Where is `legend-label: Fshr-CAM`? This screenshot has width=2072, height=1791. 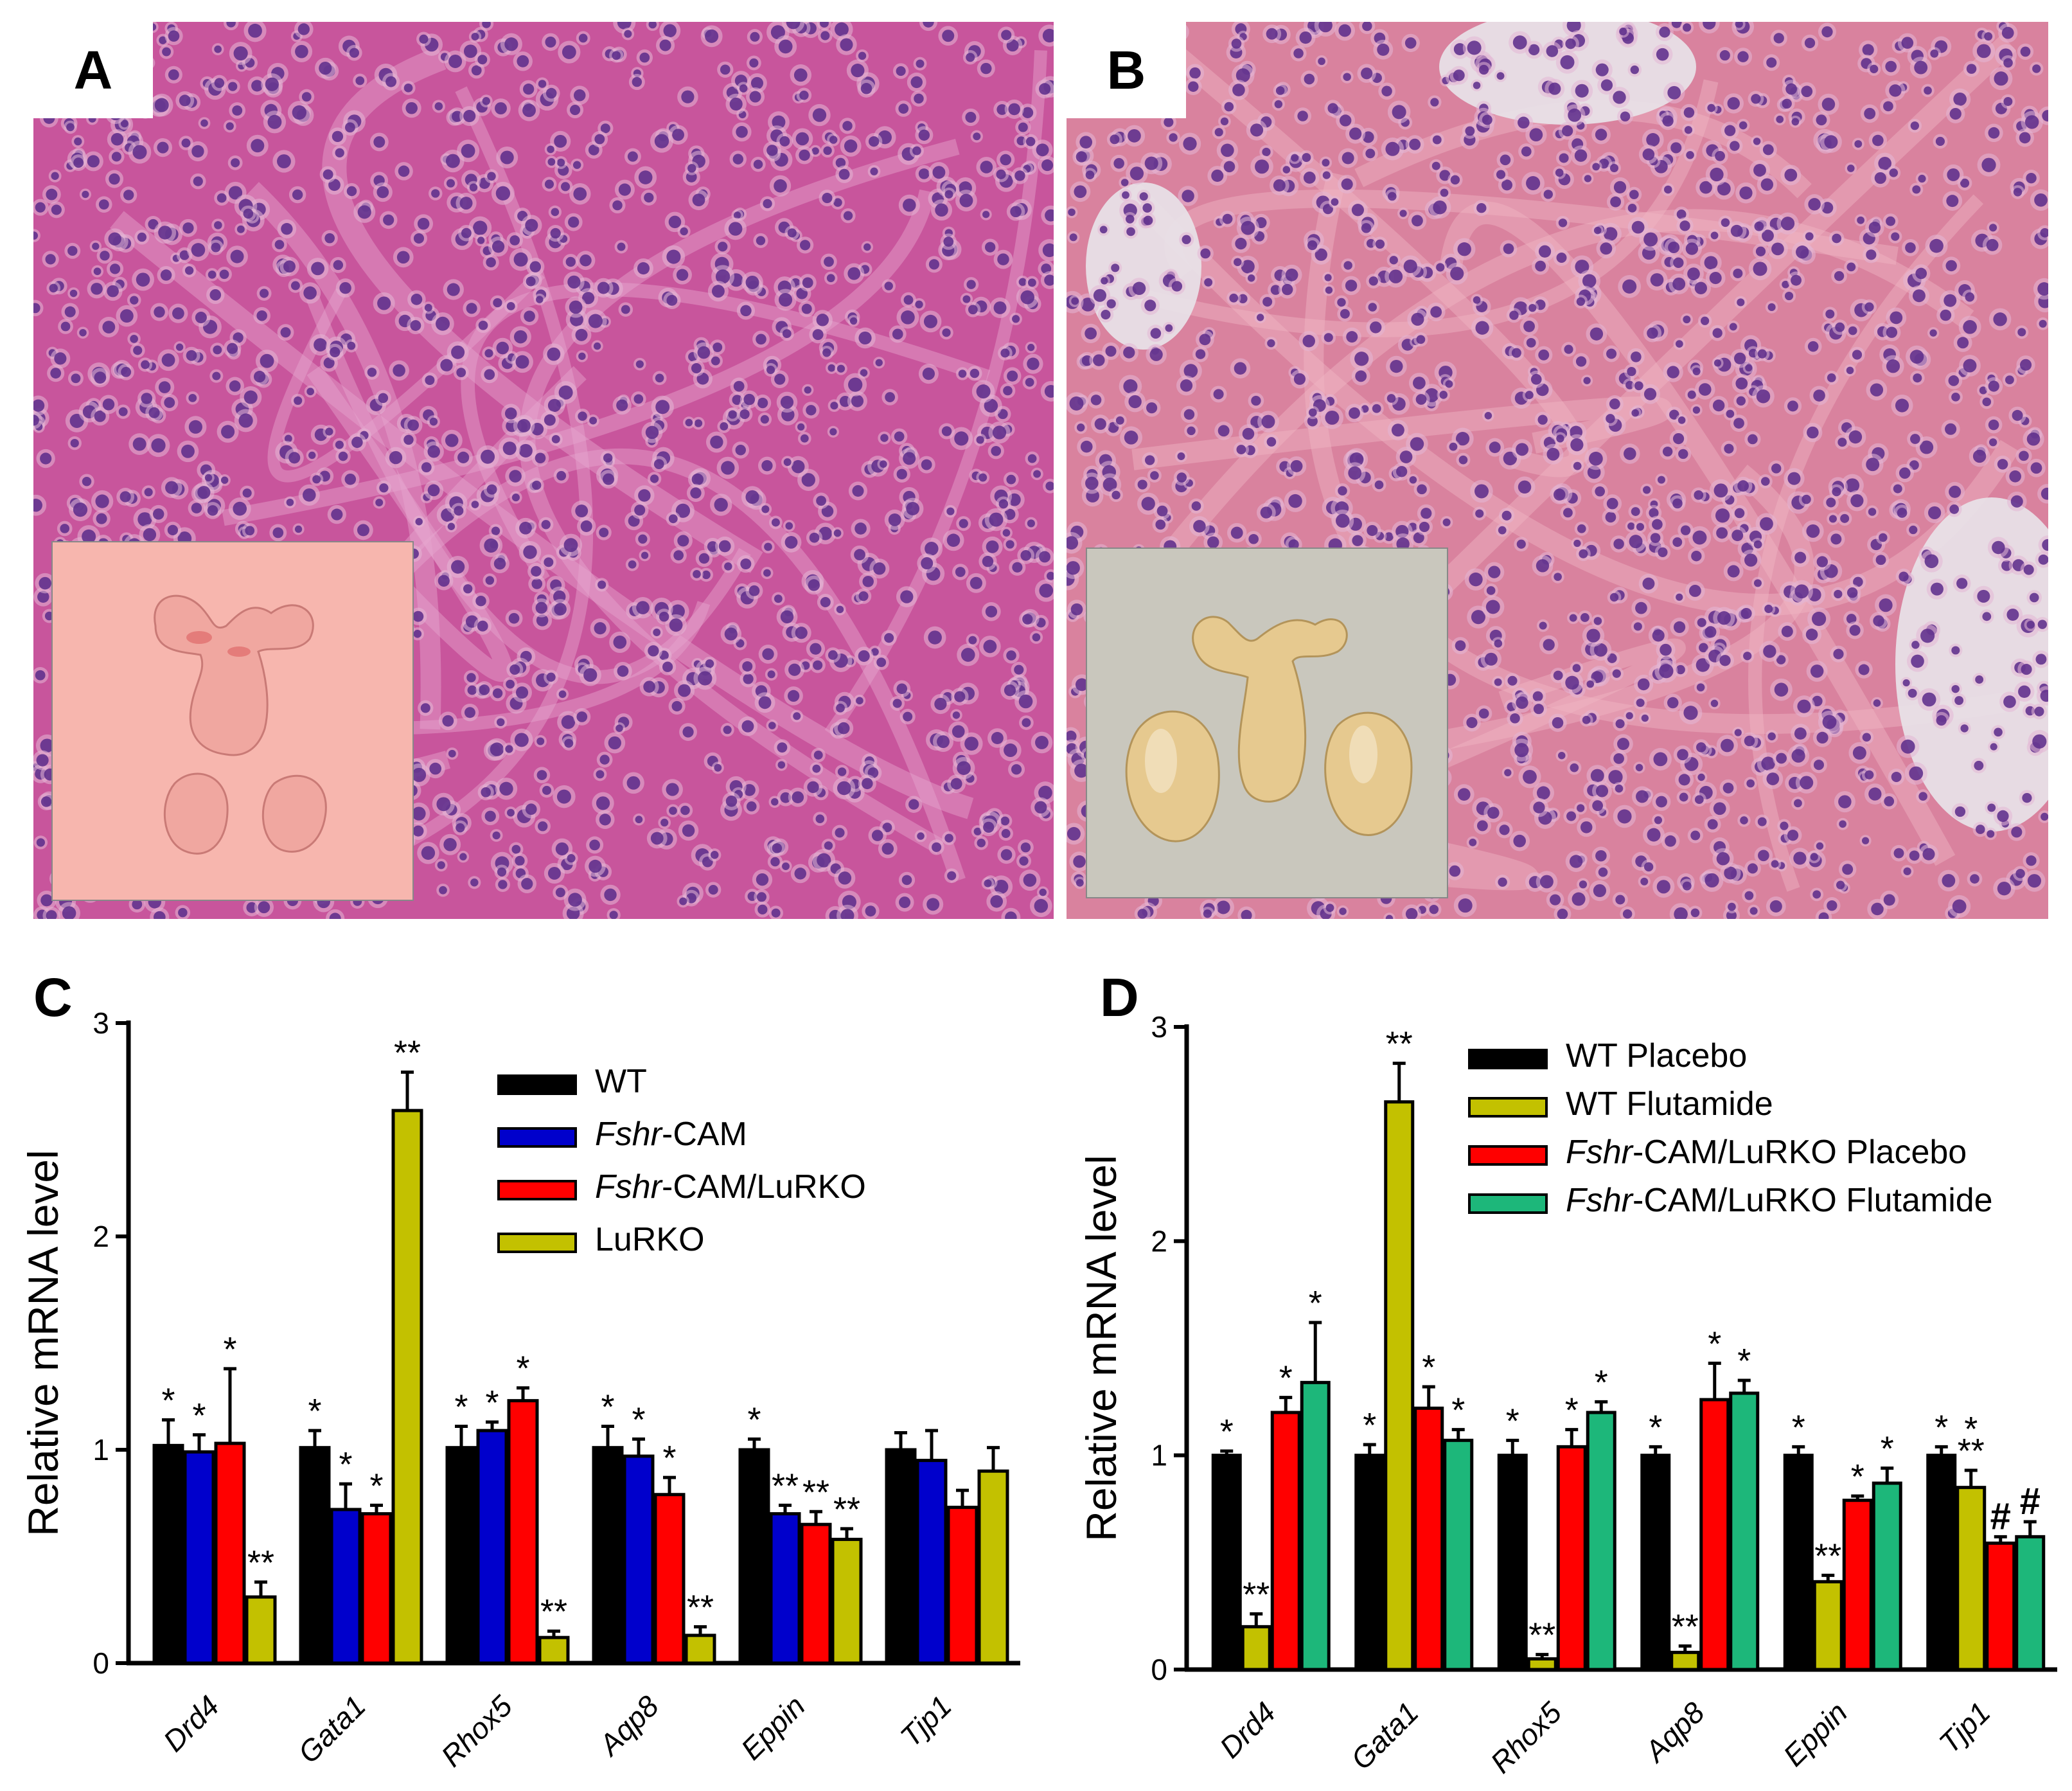 legend-label: Fshr-CAM is located at coordinates (671, 1134).